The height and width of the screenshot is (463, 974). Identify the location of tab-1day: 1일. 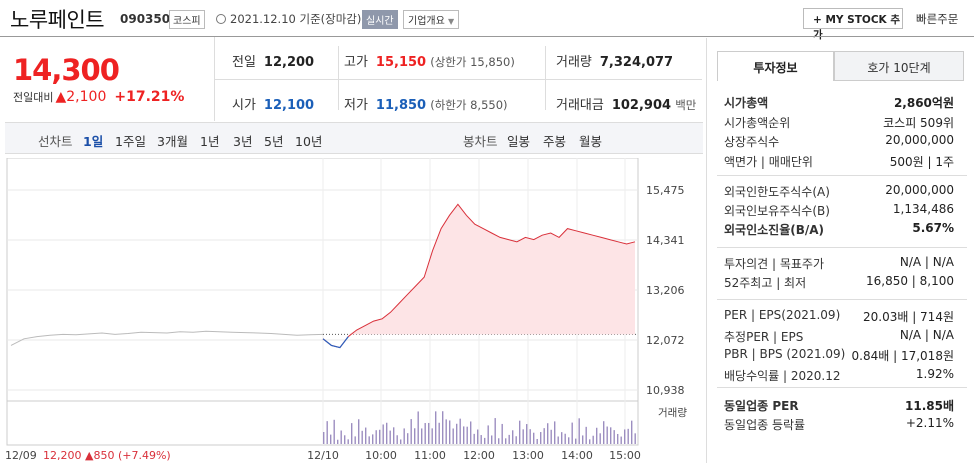
(93, 141).